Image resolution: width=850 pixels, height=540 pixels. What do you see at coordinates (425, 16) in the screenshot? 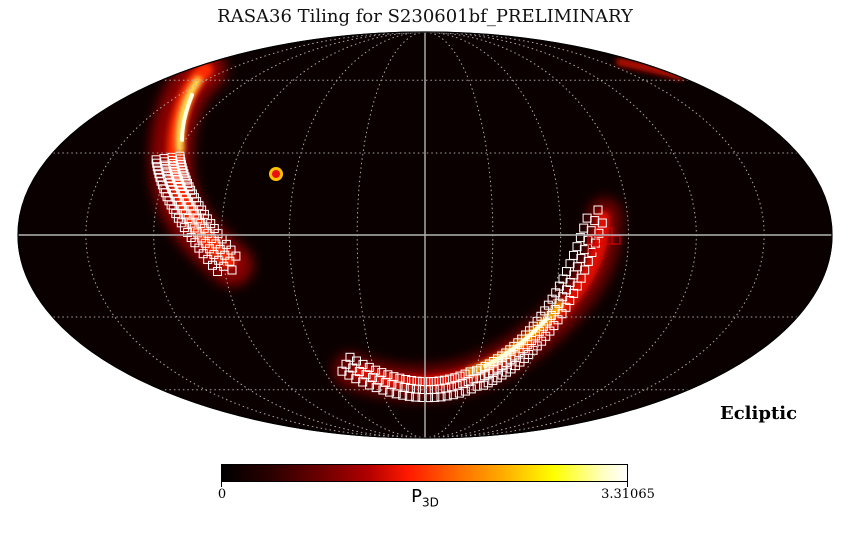
I see `page-title: RASA36 Tiling for S230601bf_PRELIMINARY` at bounding box center [425, 16].